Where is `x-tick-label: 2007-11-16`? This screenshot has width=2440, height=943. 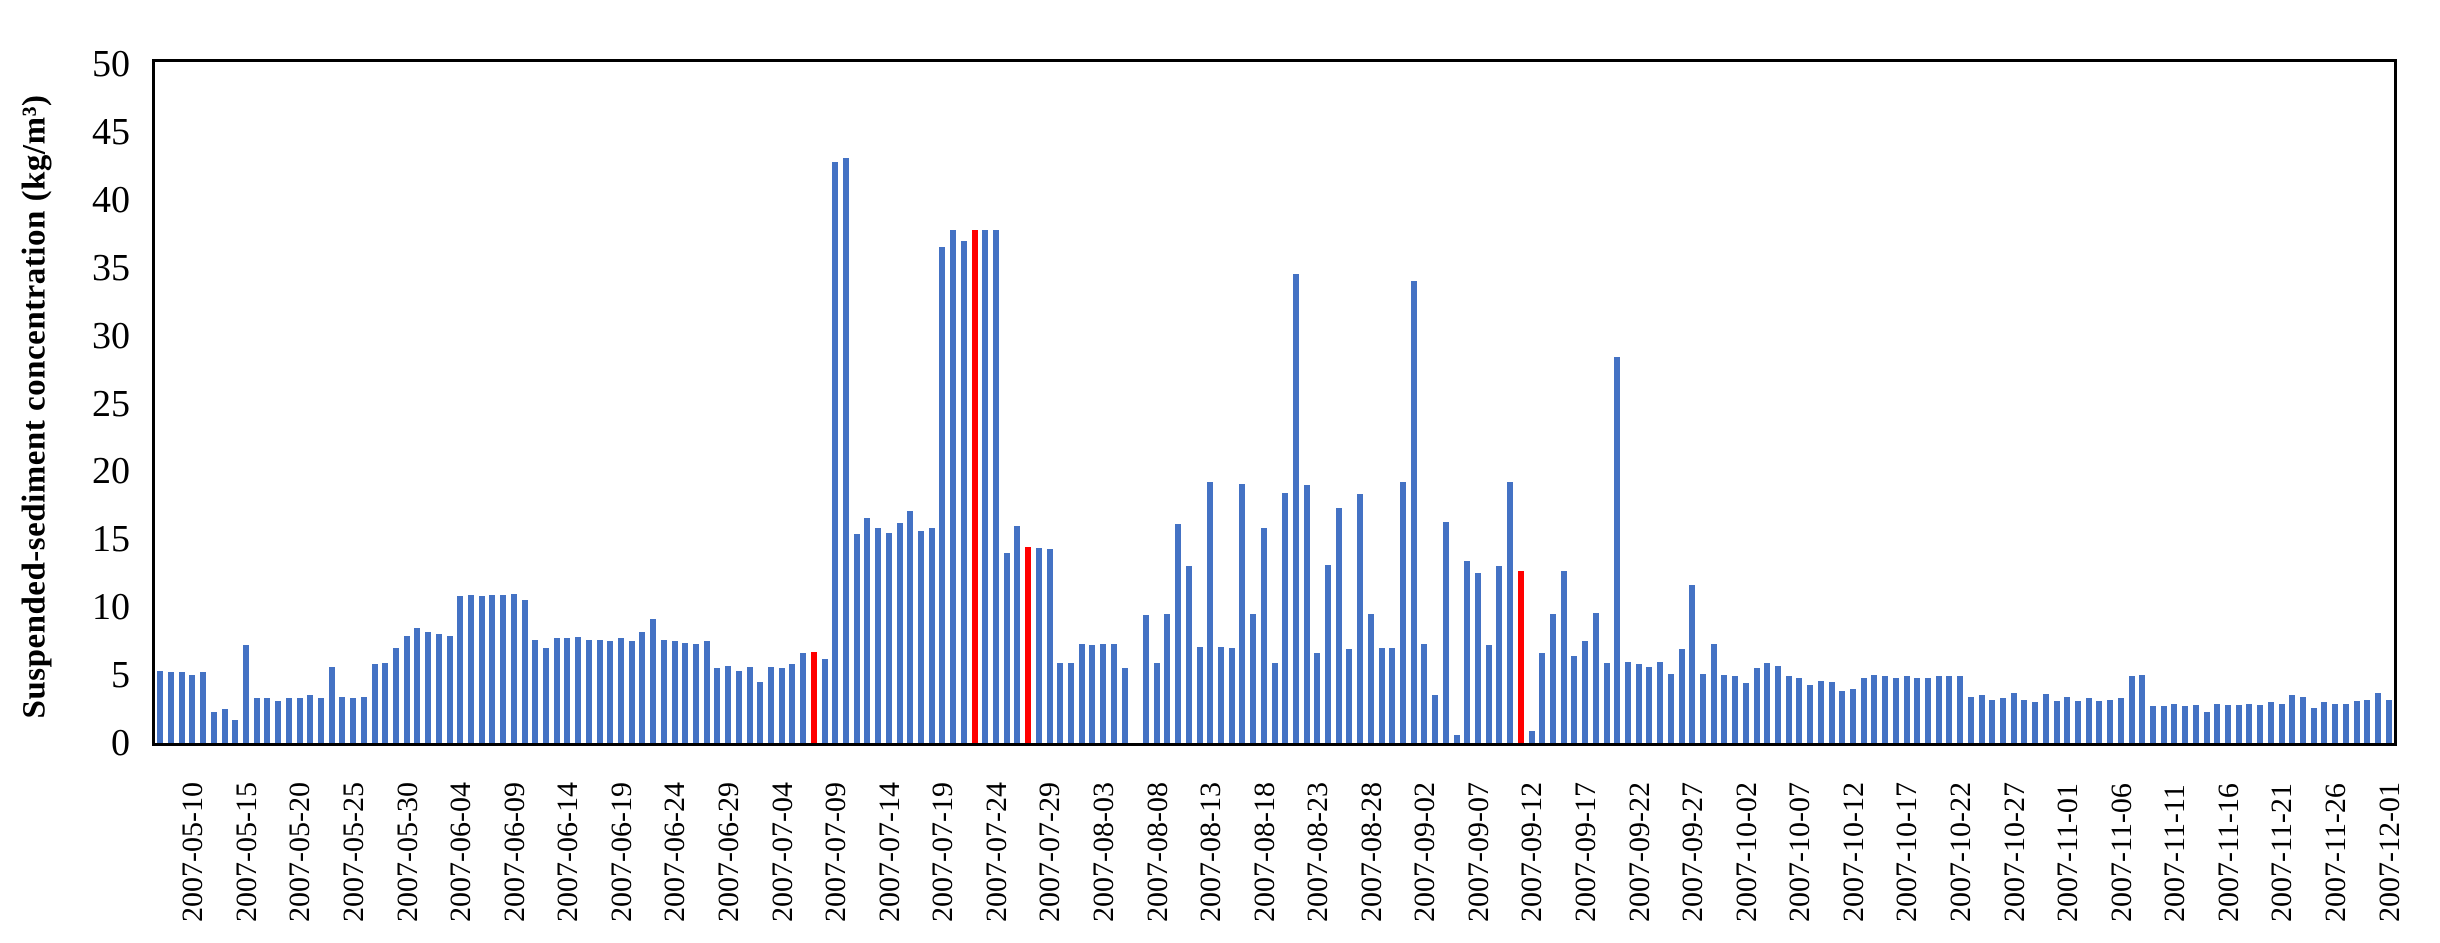 x-tick-label: 2007-11-16 is located at coordinates (2228, 852).